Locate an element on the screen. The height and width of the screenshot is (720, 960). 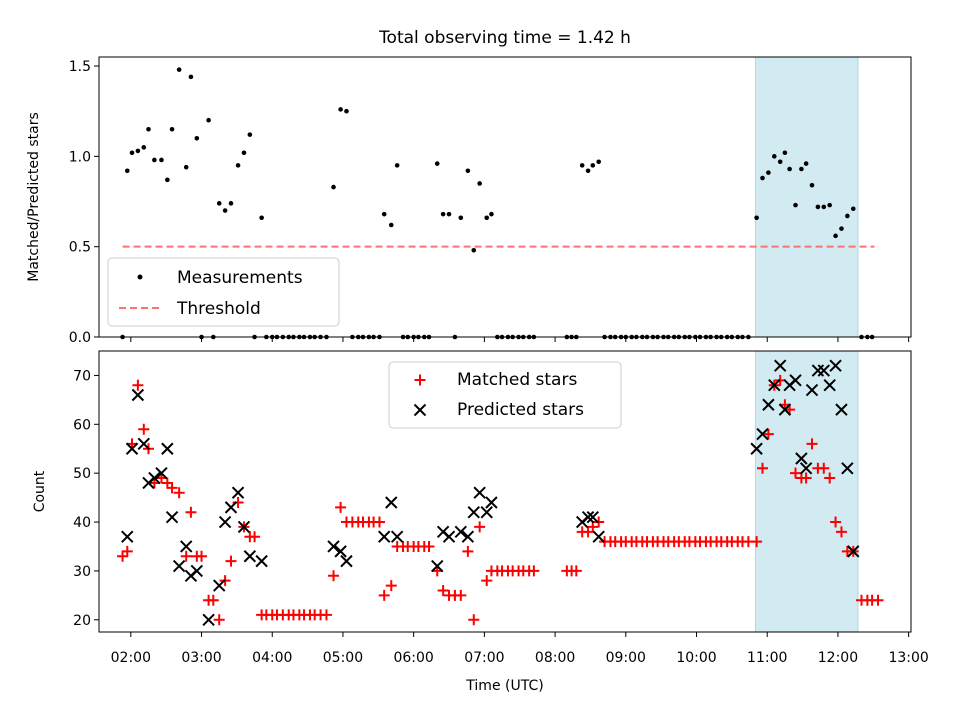
top-y-axis-label: Matched/Predicted stars is located at coordinates (34, 197).